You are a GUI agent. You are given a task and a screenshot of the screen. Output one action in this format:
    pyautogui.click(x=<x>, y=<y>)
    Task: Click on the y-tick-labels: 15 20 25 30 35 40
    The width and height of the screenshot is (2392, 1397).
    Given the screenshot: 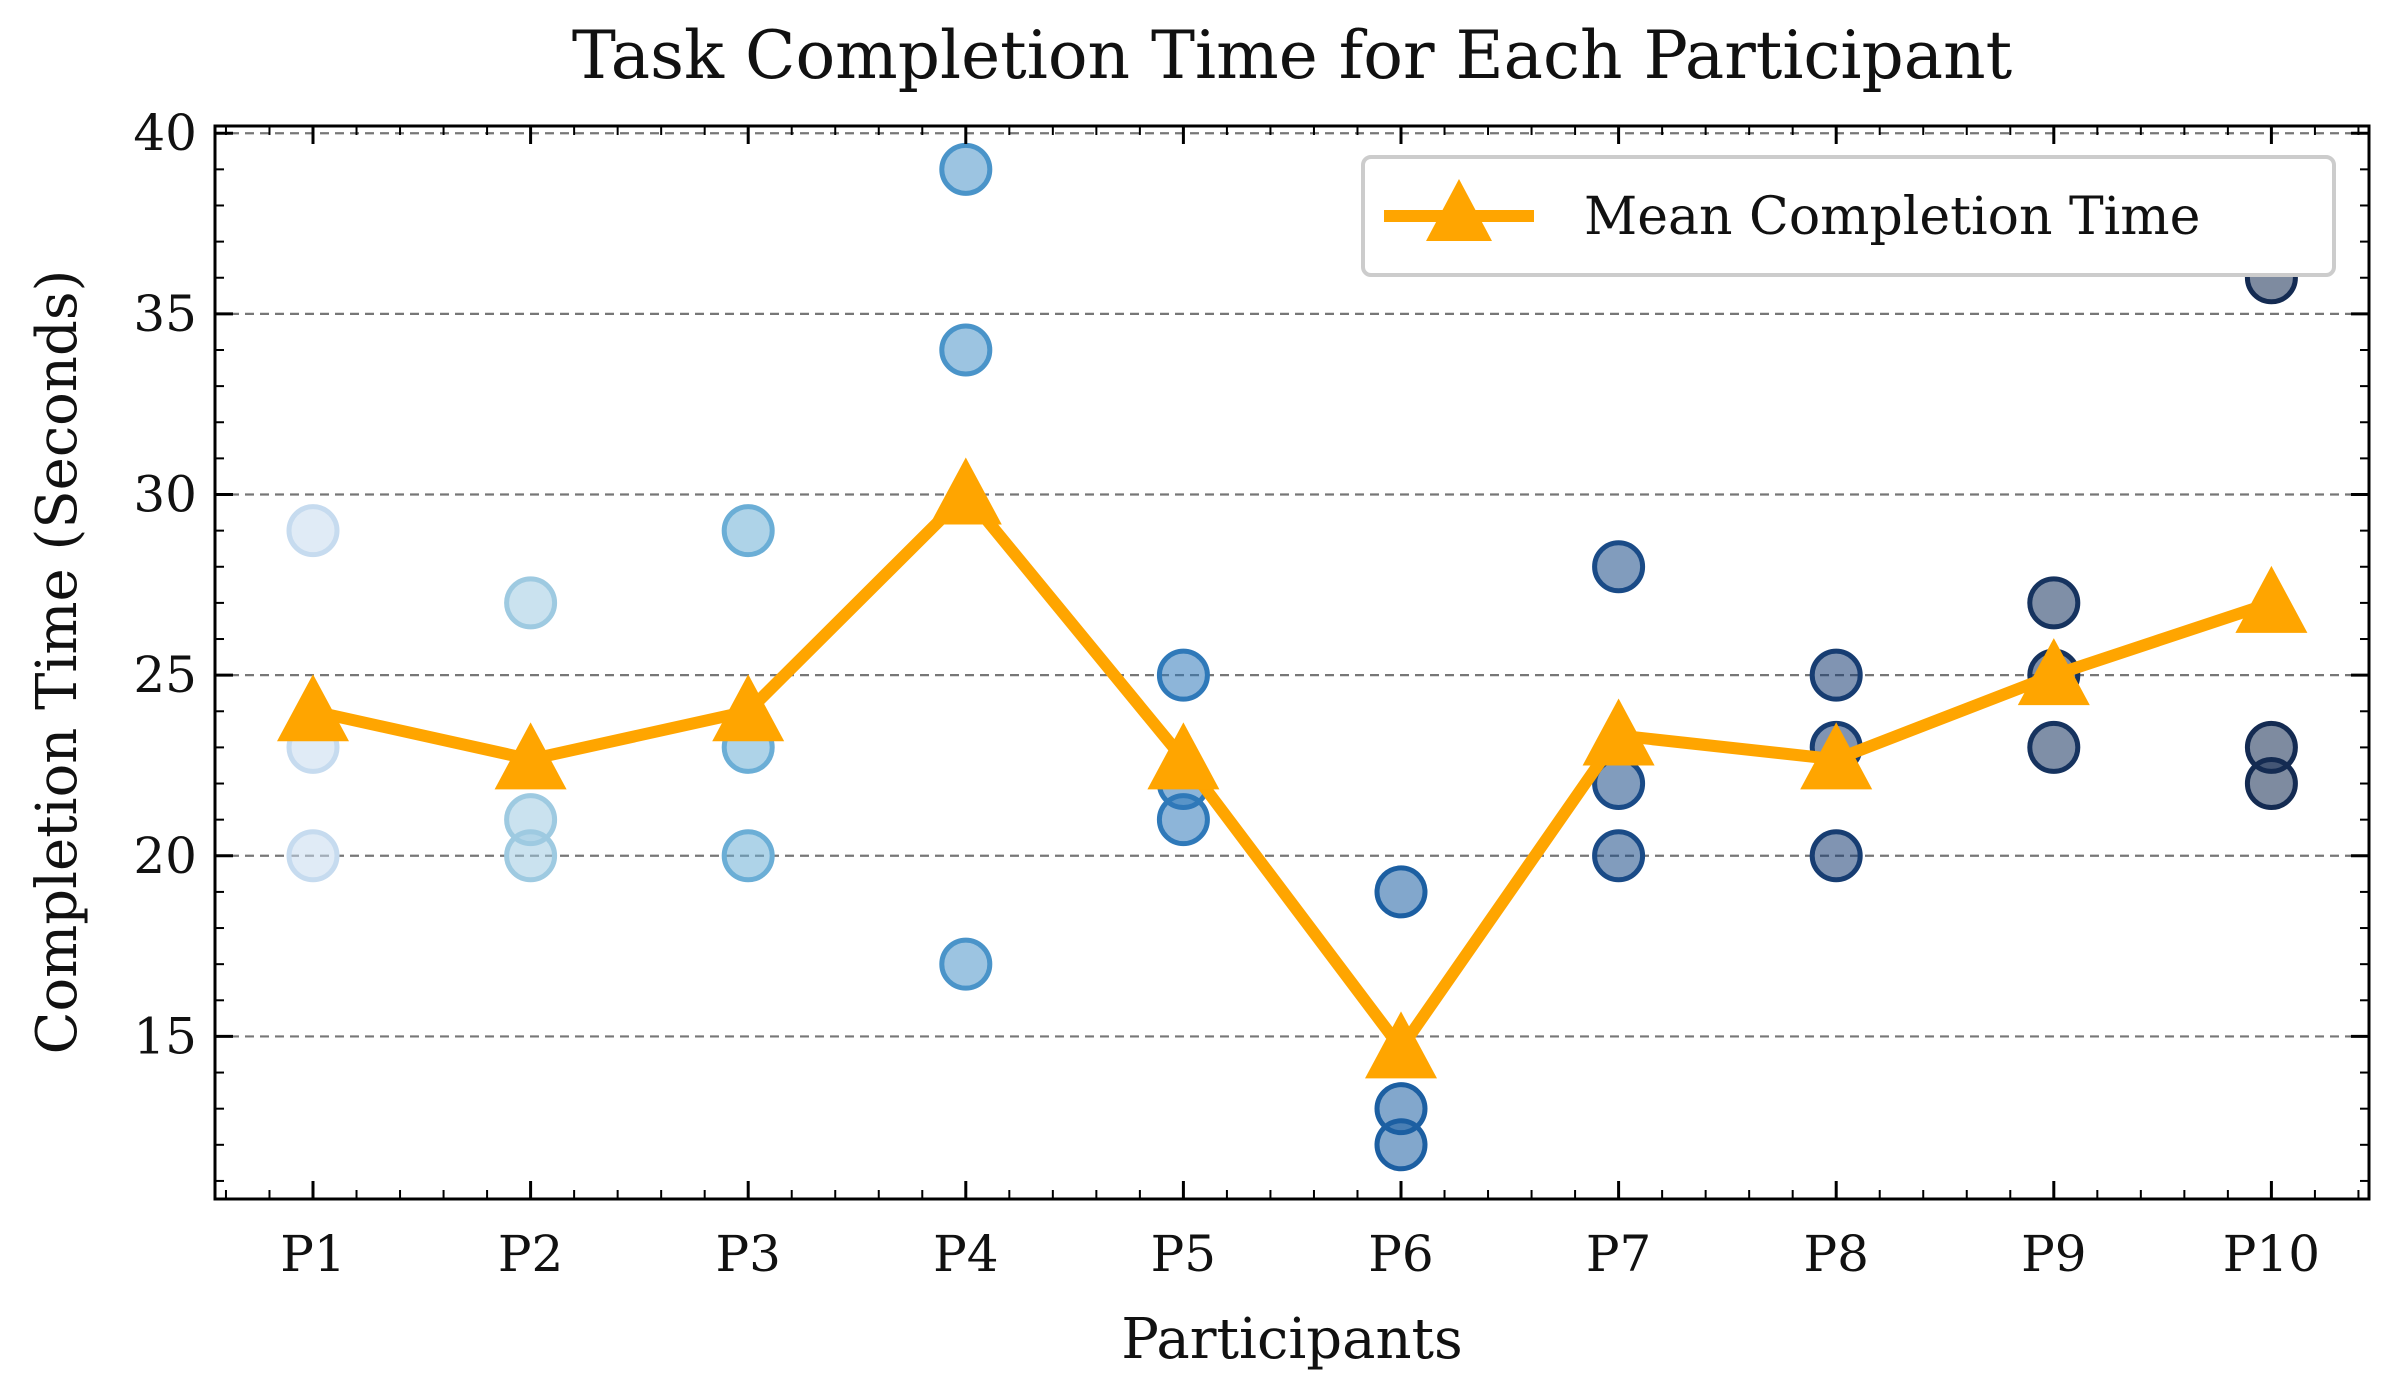 What is the action you would take?
    pyautogui.click(x=165, y=584)
    